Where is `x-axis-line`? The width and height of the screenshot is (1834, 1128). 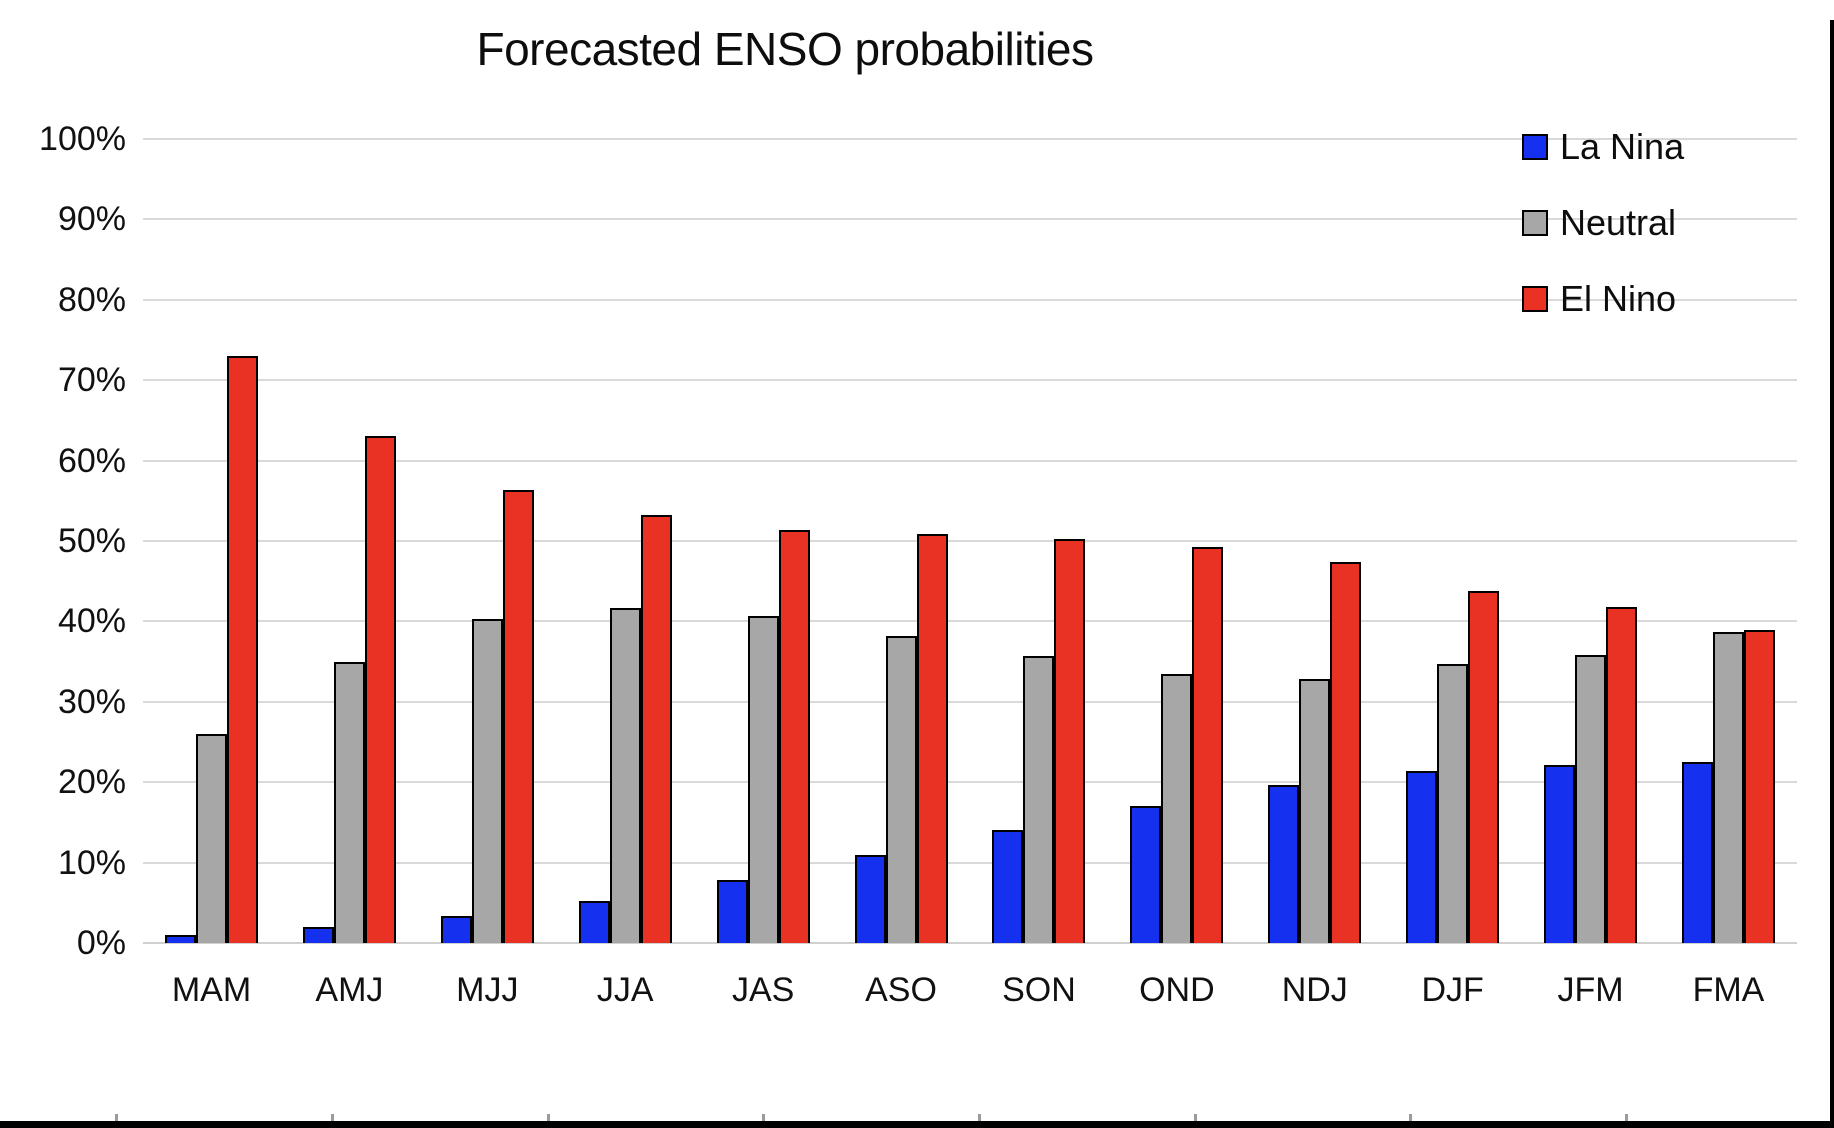 x-axis-line is located at coordinates (970, 943).